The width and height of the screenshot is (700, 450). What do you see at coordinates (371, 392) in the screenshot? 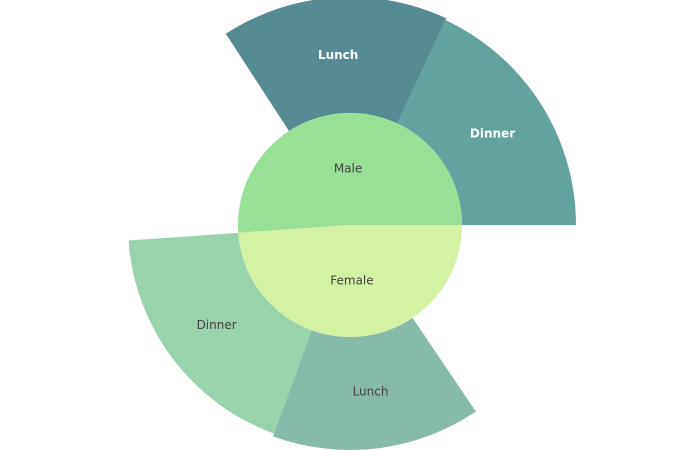
I see `label-female-lunch: Lunch` at bounding box center [371, 392].